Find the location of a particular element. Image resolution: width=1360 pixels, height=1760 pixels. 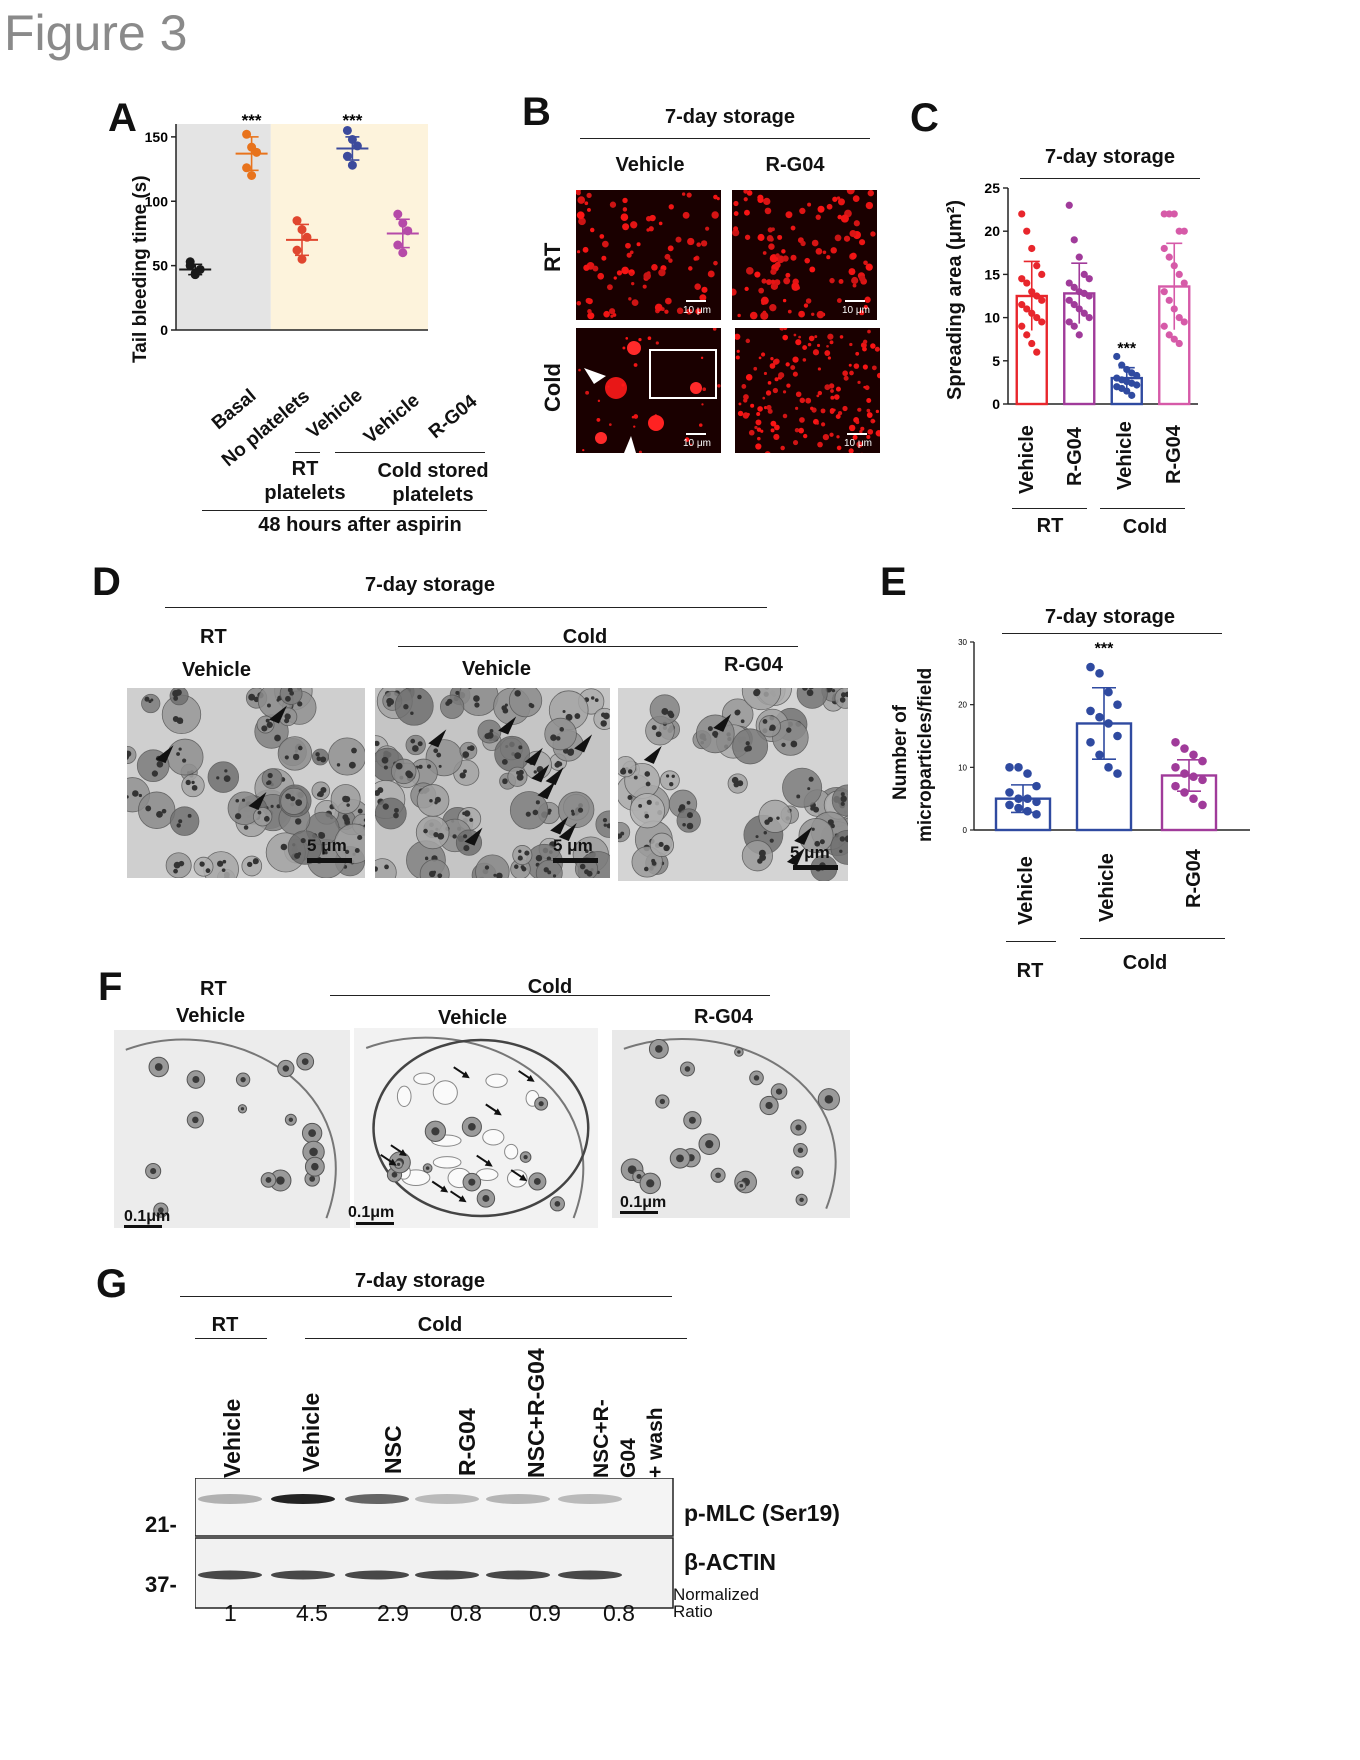

scale-bar is located at coordinates (143, 1226).